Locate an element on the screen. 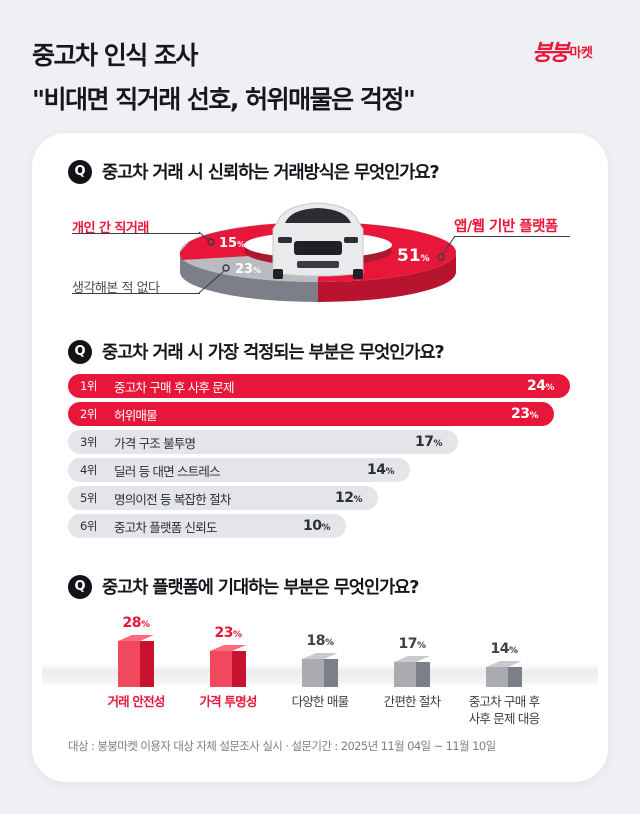 This screenshot has height=814, width=640. rank-value: 23% is located at coordinates (524, 414).